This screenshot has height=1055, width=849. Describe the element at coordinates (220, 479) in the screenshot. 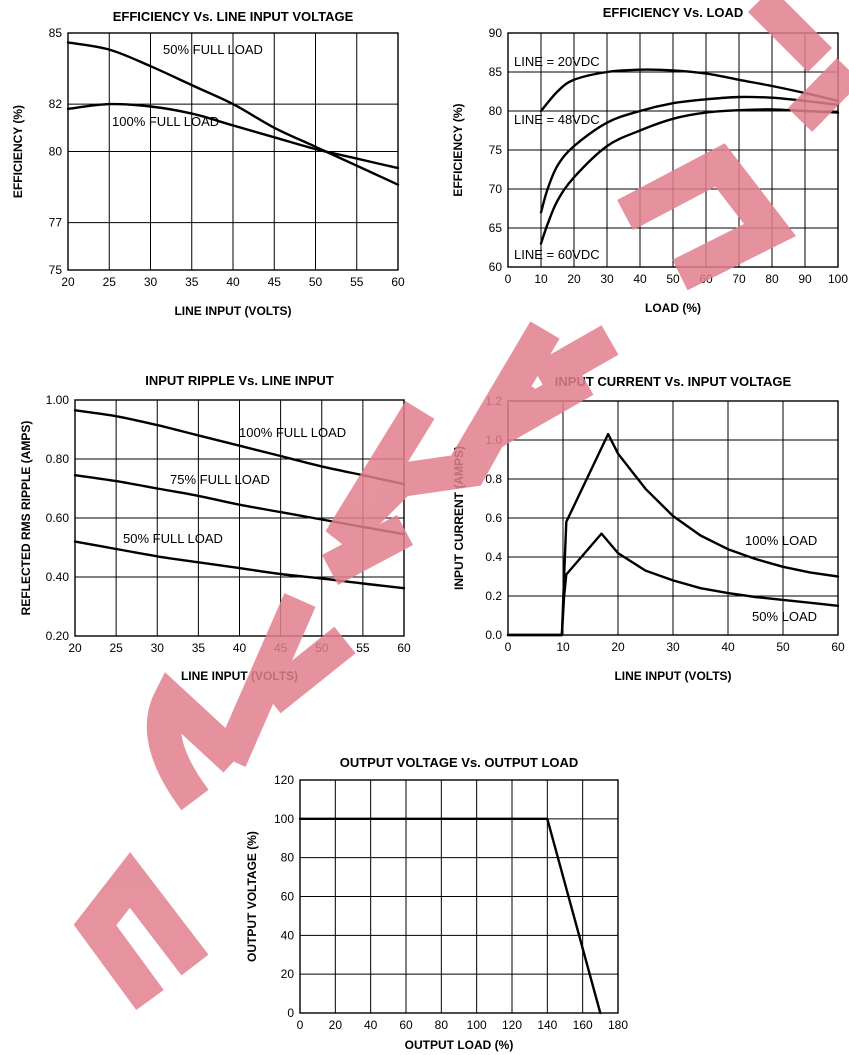

I see `series-label: 75% FULL LOAD` at that location.